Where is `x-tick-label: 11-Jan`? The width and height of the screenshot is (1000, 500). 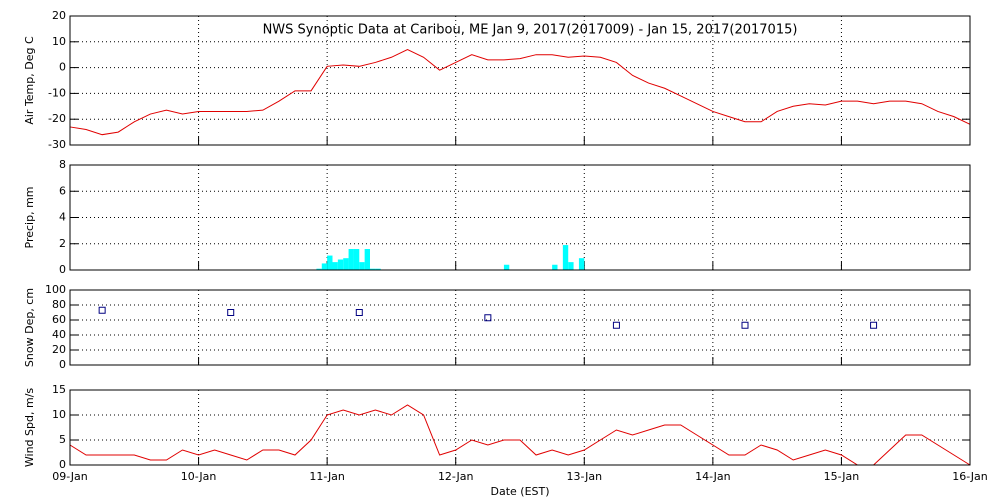 x-tick-label: 11-Jan is located at coordinates (327, 476).